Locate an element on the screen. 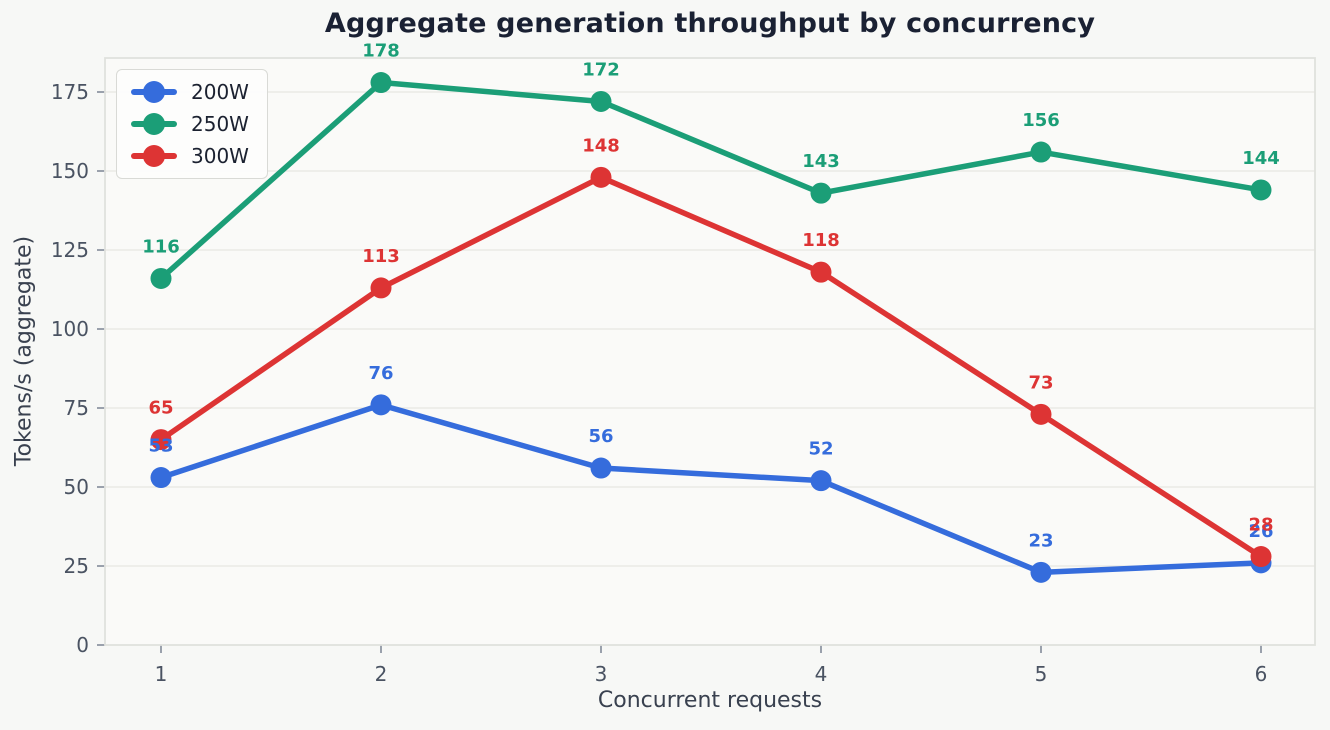 The height and width of the screenshot is (730, 1330). x-tick-label: 5 is located at coordinates (1041, 674).